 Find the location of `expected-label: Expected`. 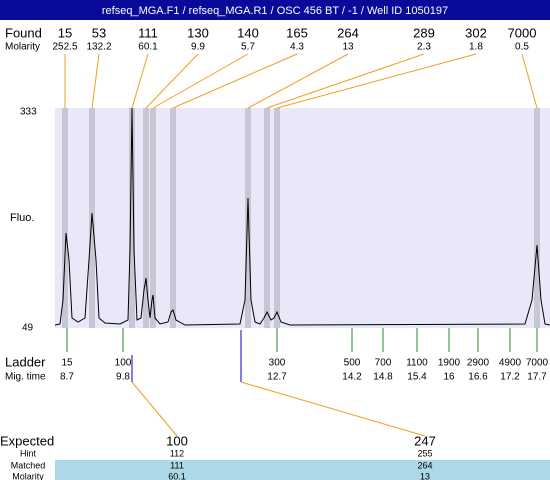

expected-label: Expected is located at coordinates (27, 440).